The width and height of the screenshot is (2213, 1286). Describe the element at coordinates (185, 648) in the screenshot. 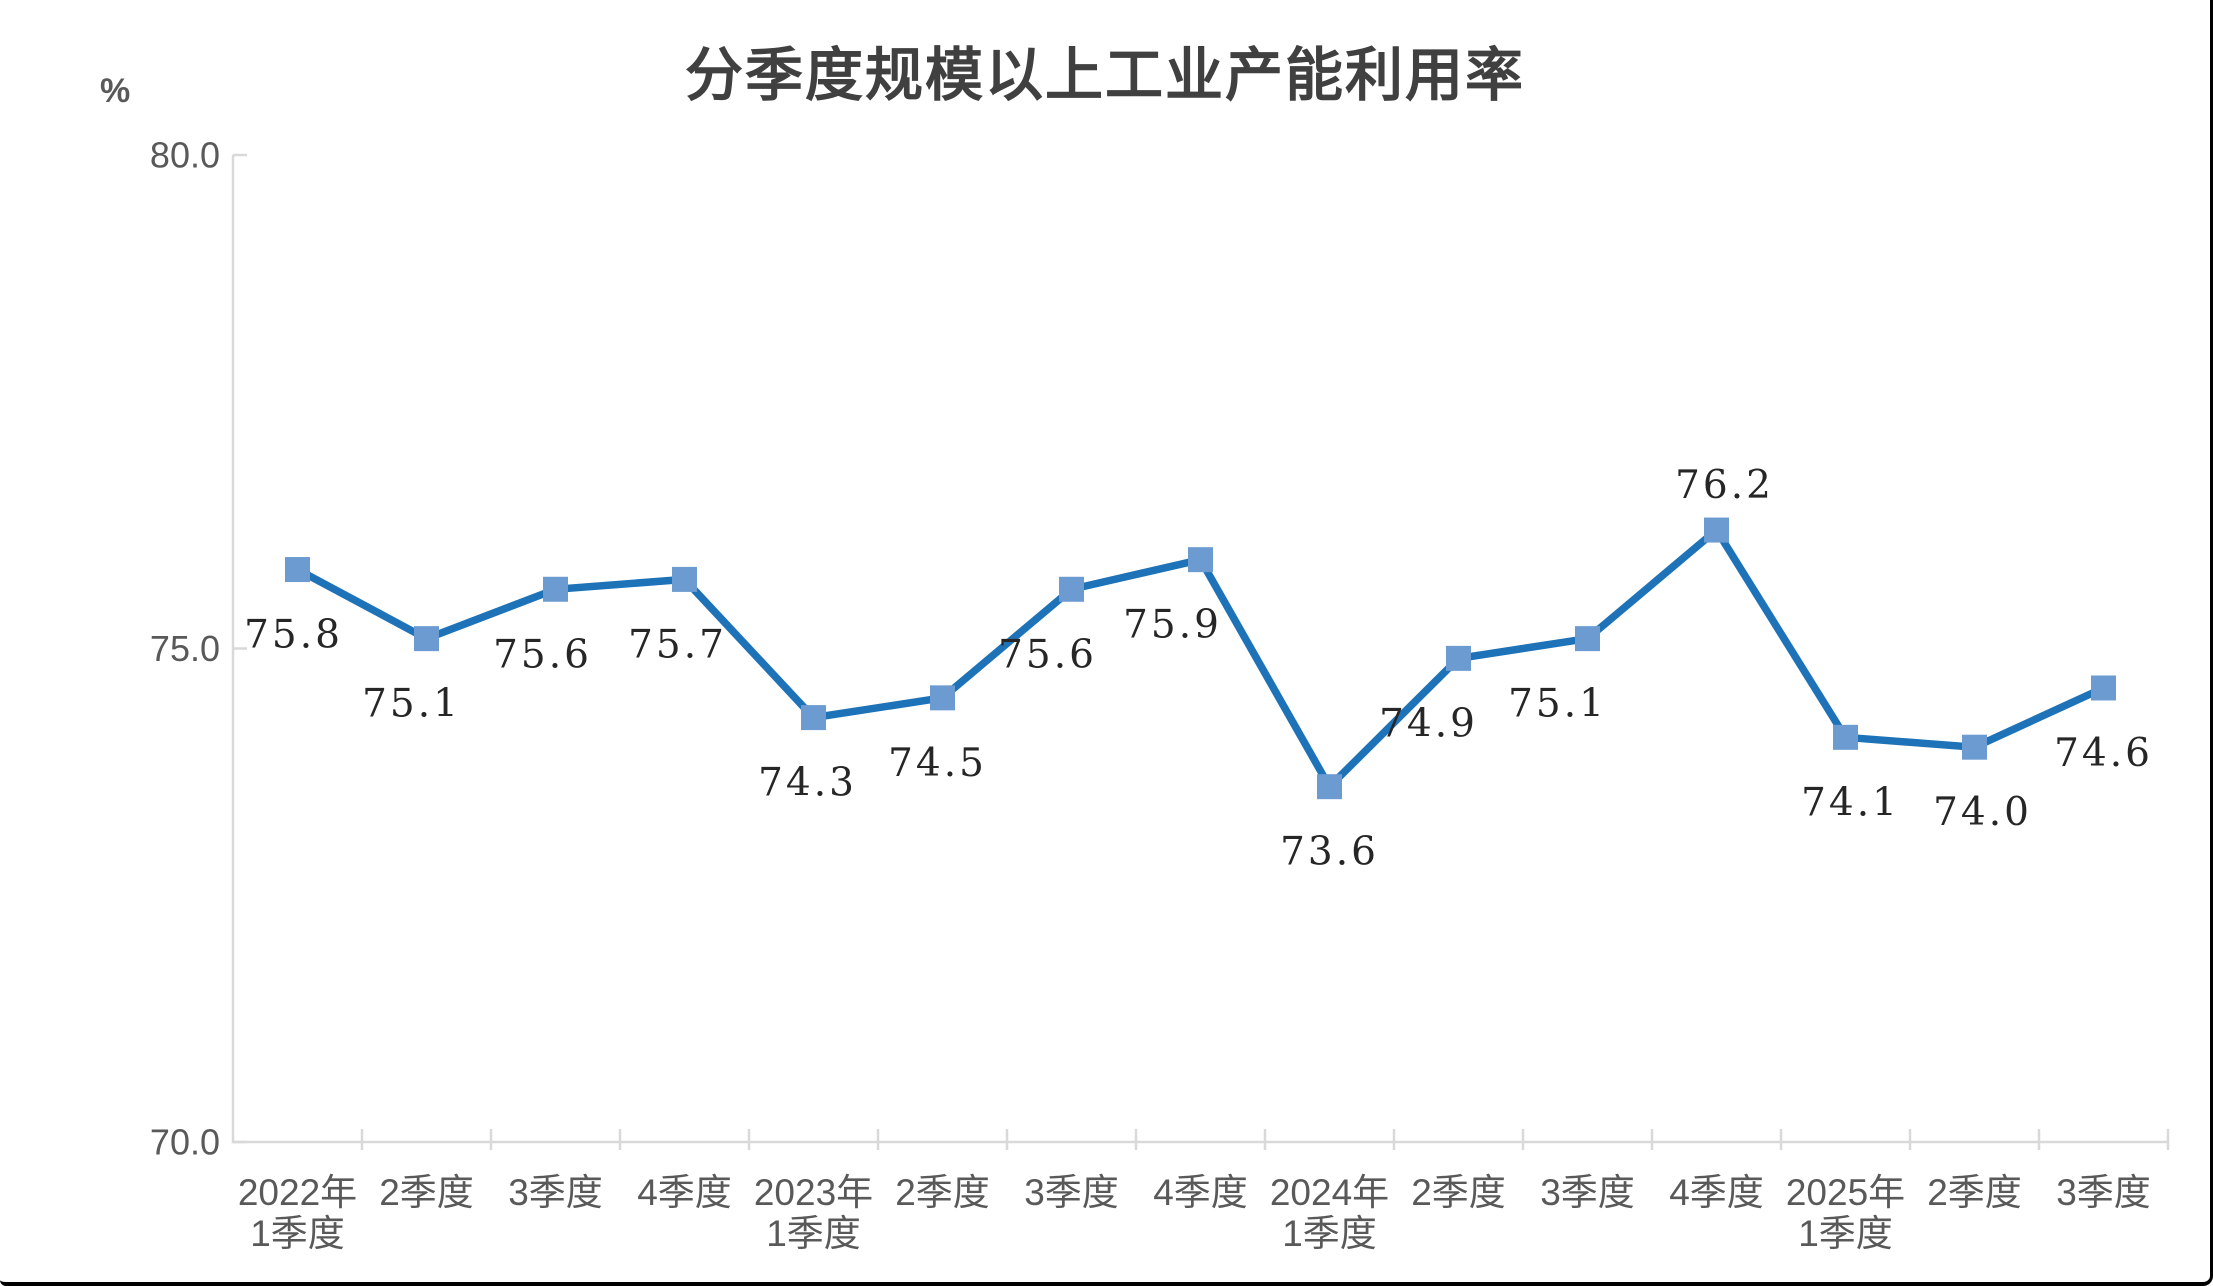

I see `y-axis-tick-label: 75.0` at that location.